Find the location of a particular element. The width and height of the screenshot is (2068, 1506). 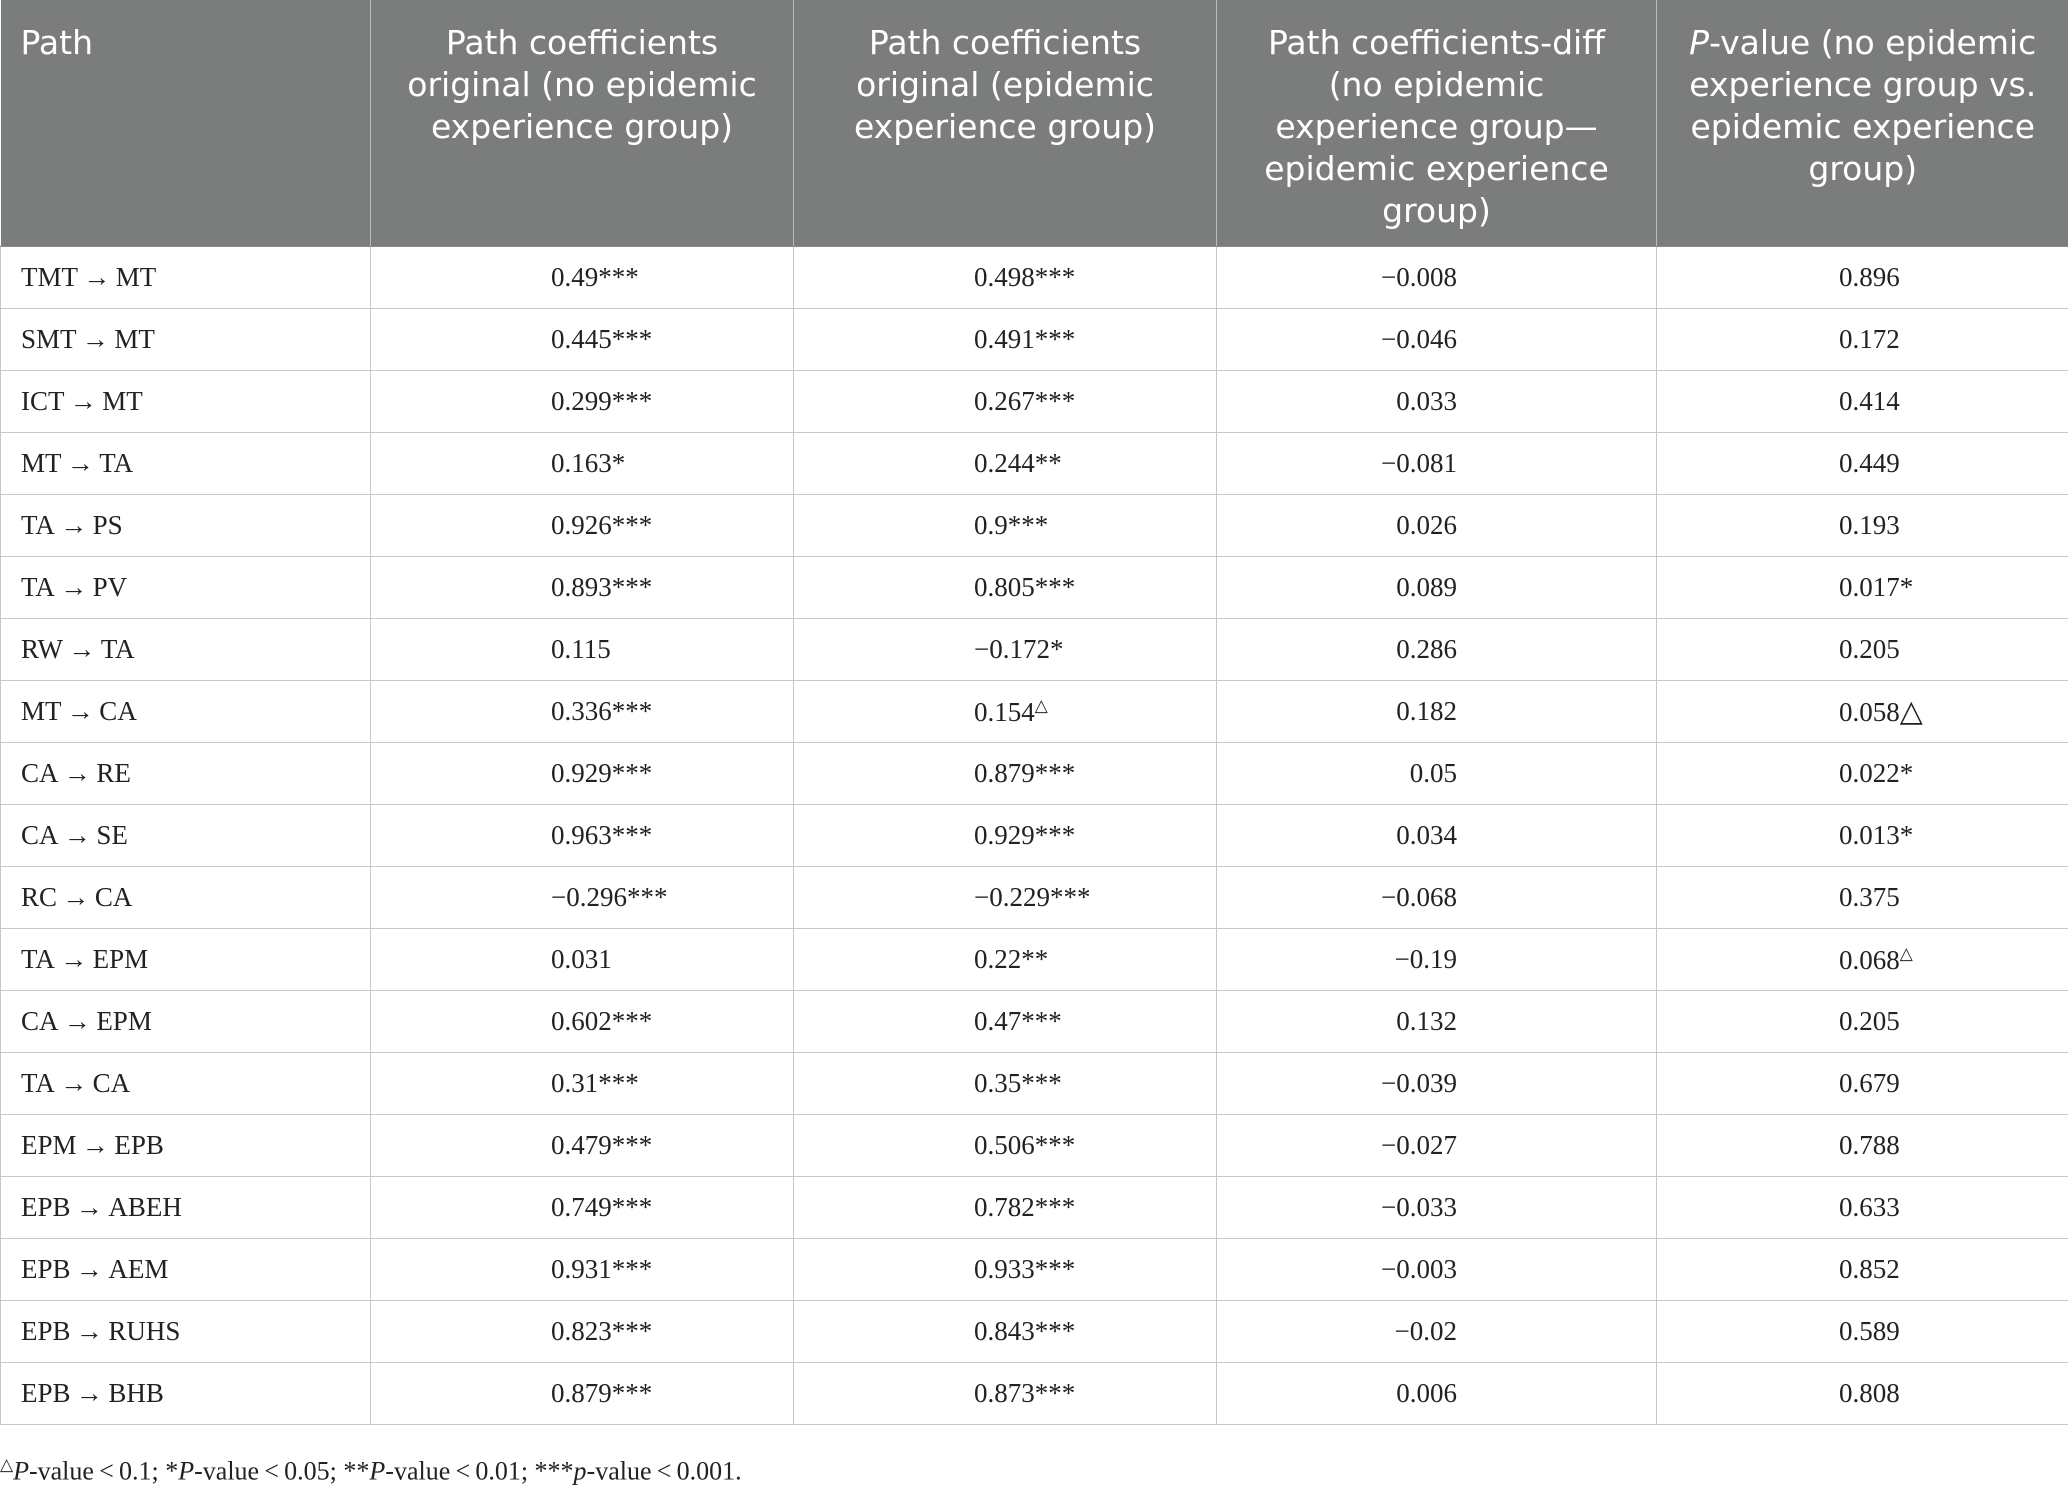

pvalue-cell: 0.808 is located at coordinates (1862, 1393).